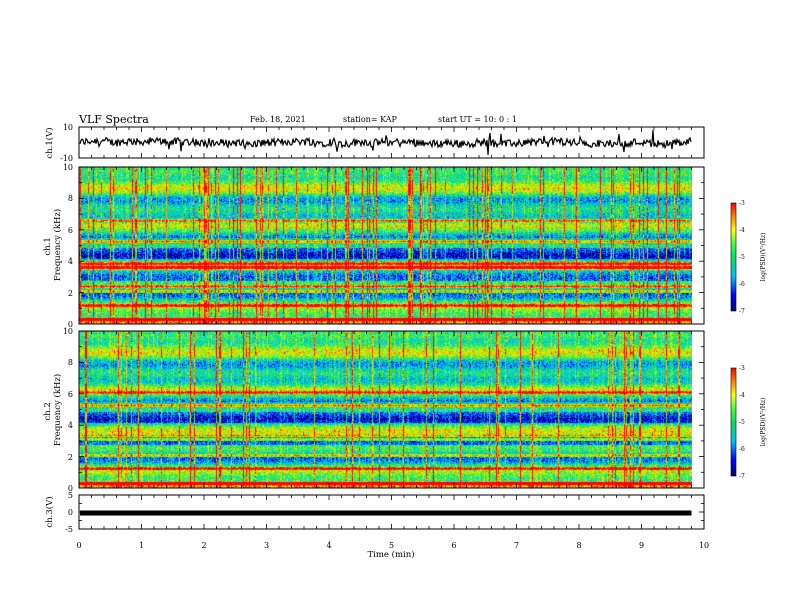 The width and height of the screenshot is (792, 612). I want to click on ch2-spectrogram-ylabel: ch.2 Frequency (kHz), so click(53, 410).